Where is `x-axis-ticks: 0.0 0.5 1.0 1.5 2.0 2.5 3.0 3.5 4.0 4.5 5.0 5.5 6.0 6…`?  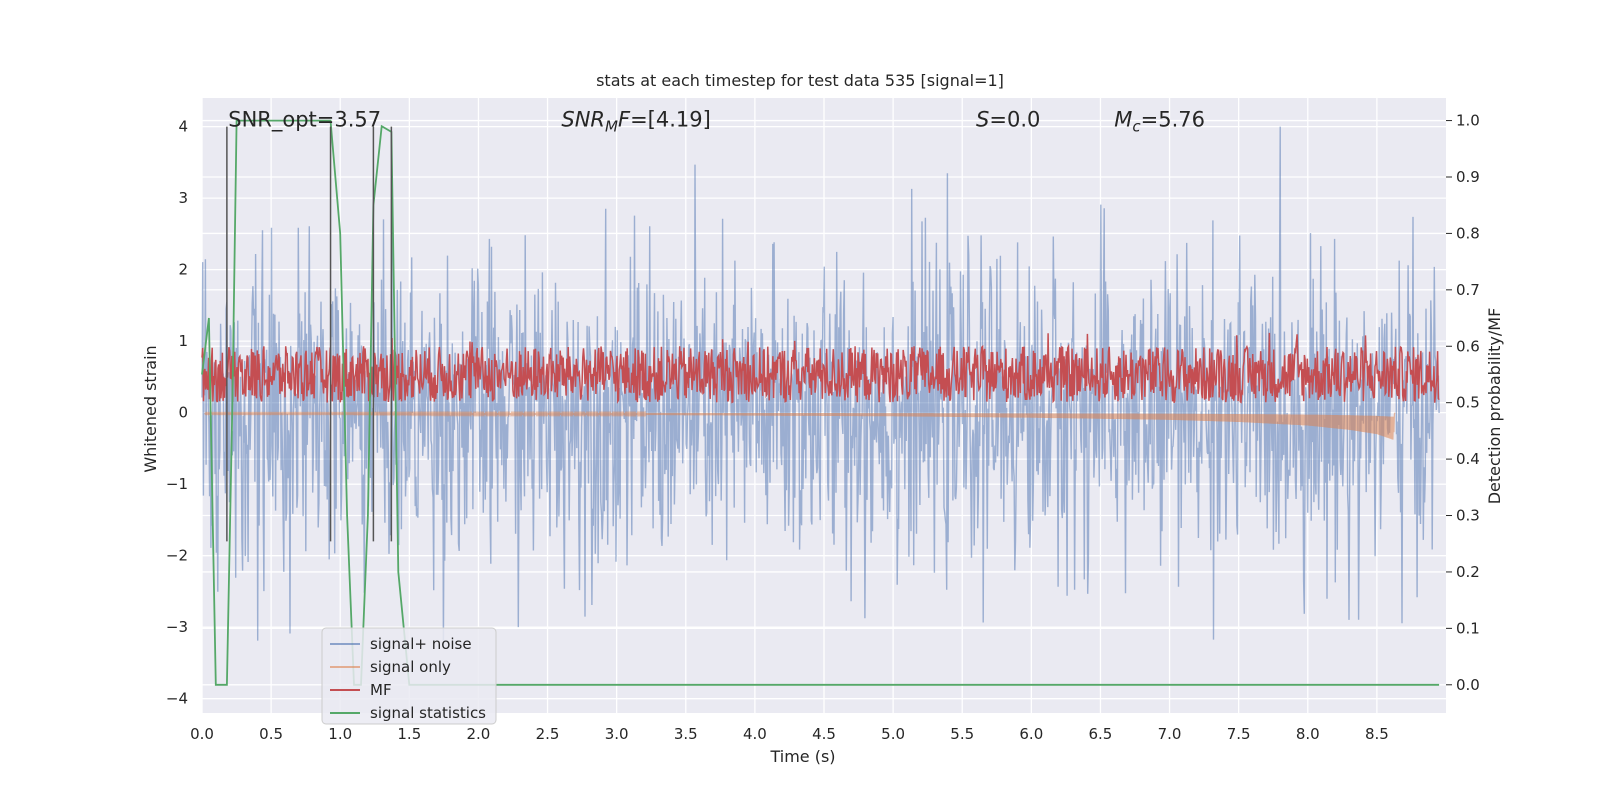
x-axis-ticks: 0.0 0.5 1.0 1.5 2.0 2.5 3.0 3.5 4.0 4.5 5.0 5.5 6.0 6… is located at coordinates (789, 734).